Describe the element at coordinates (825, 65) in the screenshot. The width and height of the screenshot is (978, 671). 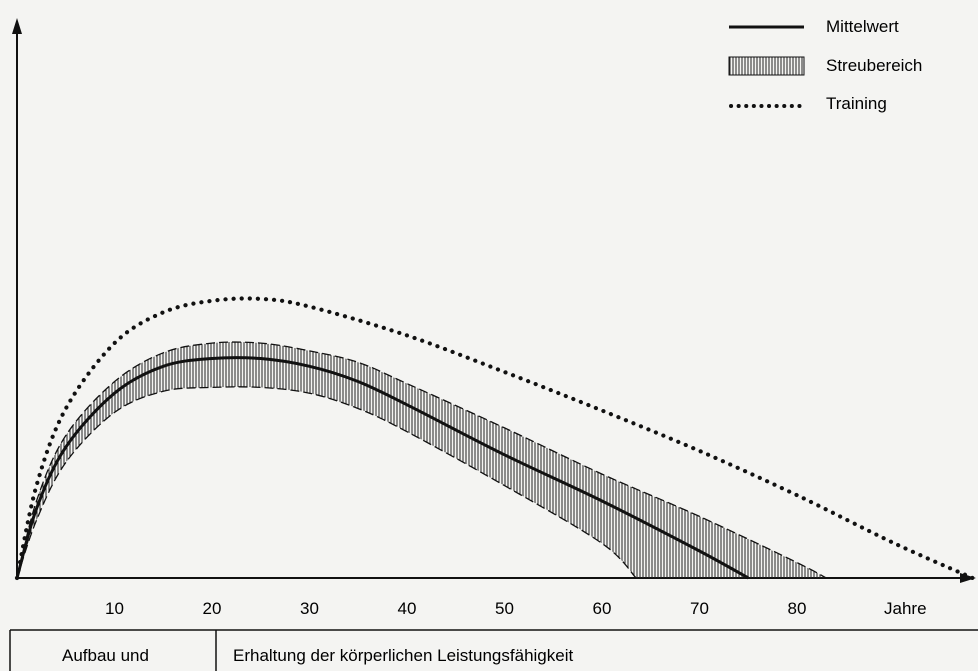
I see `legend: Mittelwert Streubereich Training` at that location.